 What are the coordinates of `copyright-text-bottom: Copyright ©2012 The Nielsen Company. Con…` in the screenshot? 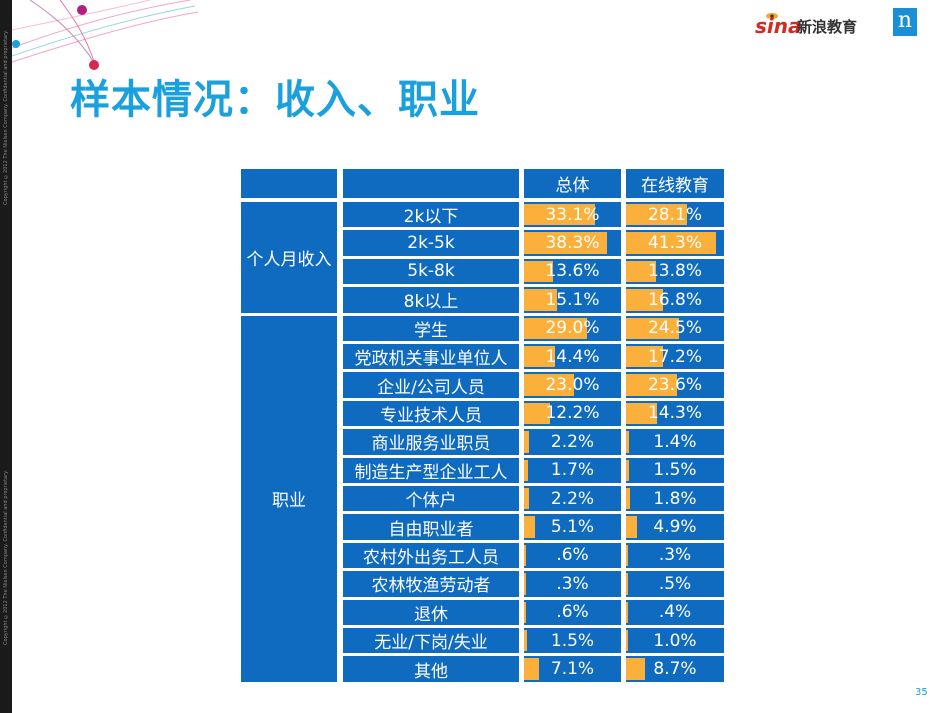 It's located at (6, 557).